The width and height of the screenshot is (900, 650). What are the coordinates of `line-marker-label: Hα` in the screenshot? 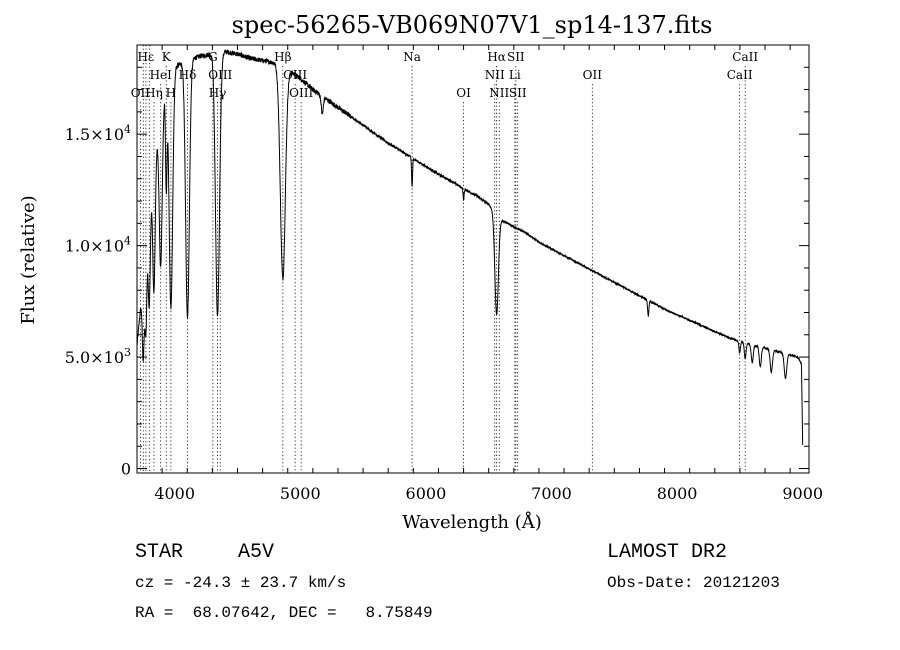 It's located at (496, 57).